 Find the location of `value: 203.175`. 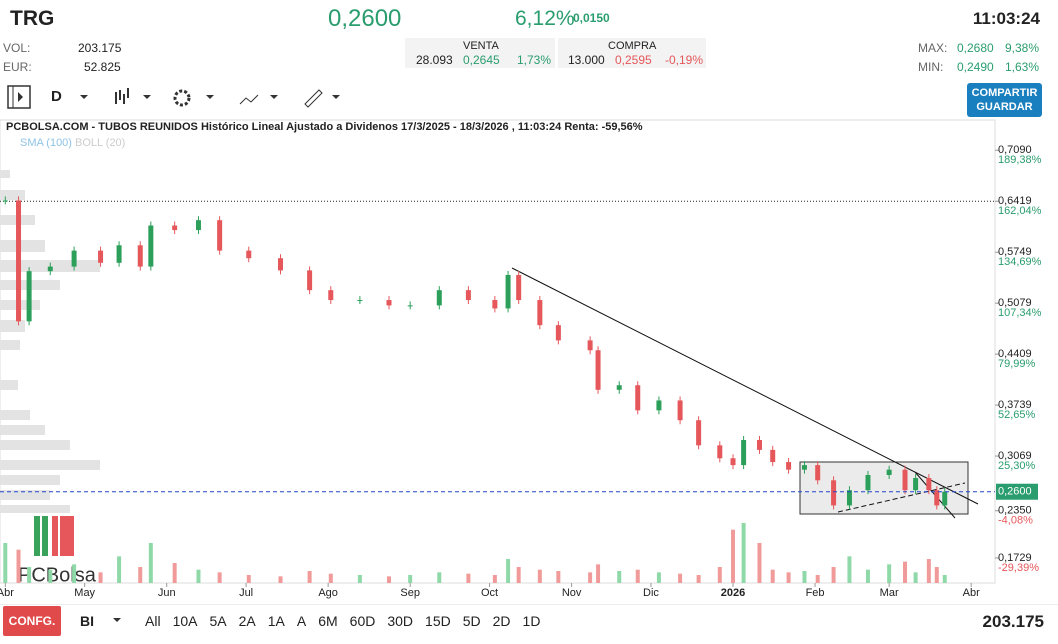

value: 203.175 is located at coordinates (100, 48).